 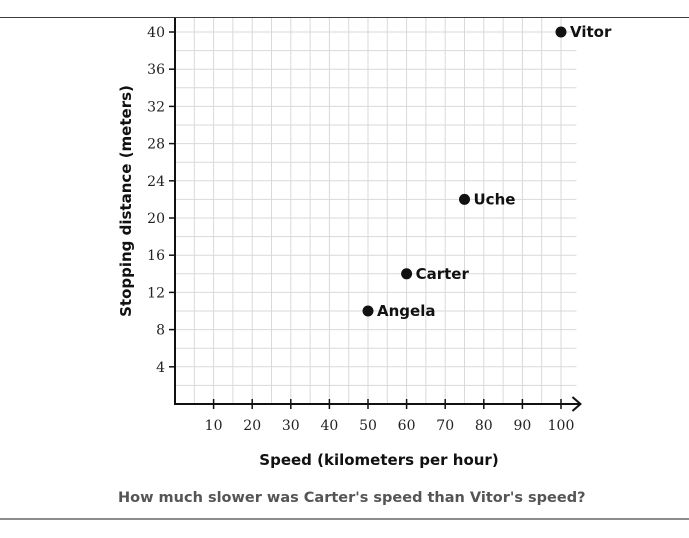 What do you see at coordinates (160, 331) in the screenshot?
I see `y-tick-label: 8` at bounding box center [160, 331].